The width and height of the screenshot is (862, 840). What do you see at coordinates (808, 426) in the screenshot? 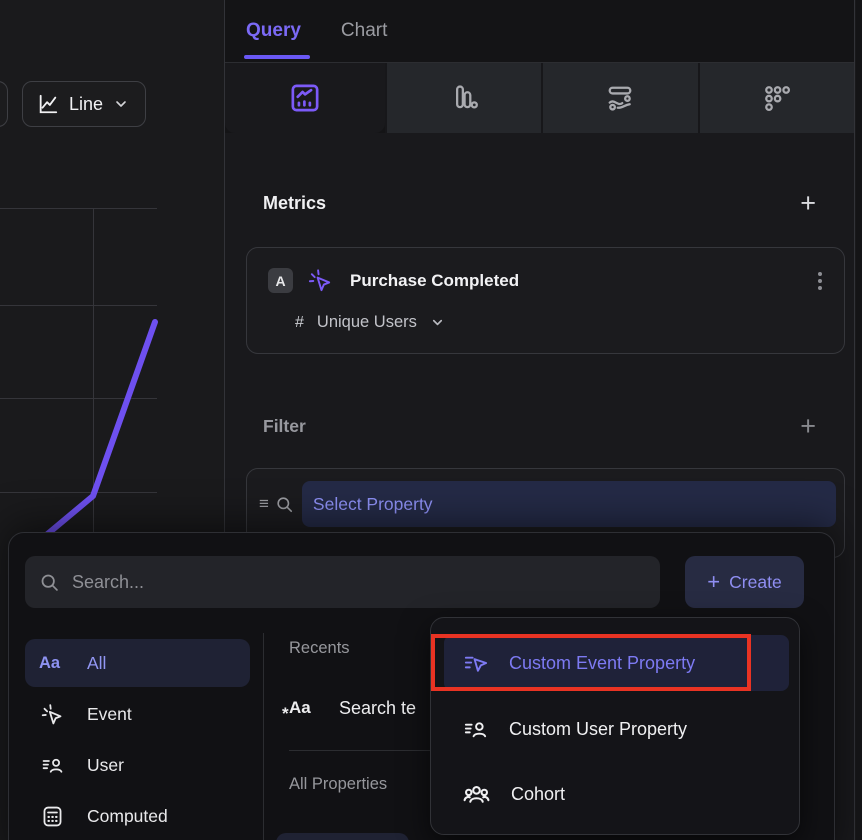
I see `add-filter-button: +` at bounding box center [808, 426].